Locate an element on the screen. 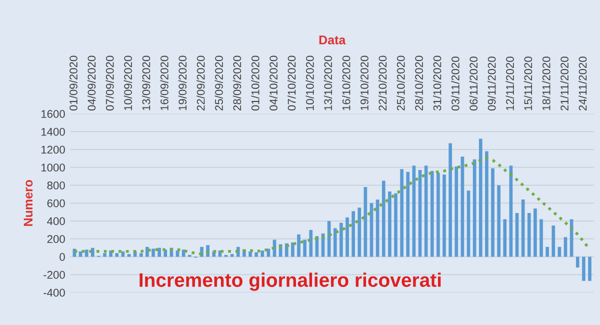 The image size is (600, 325). x-tick-label: 19/10/2020 is located at coordinates (364, 83).